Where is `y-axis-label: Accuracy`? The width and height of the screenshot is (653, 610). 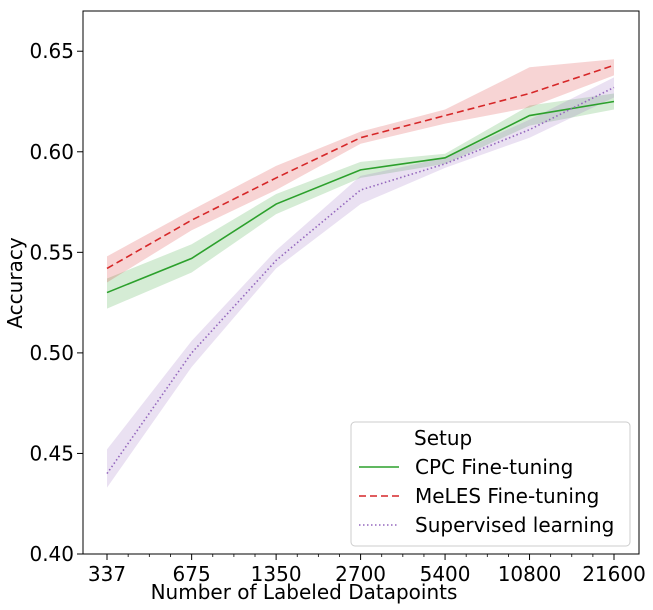
y-axis-label: Accuracy is located at coordinates (15, 282).